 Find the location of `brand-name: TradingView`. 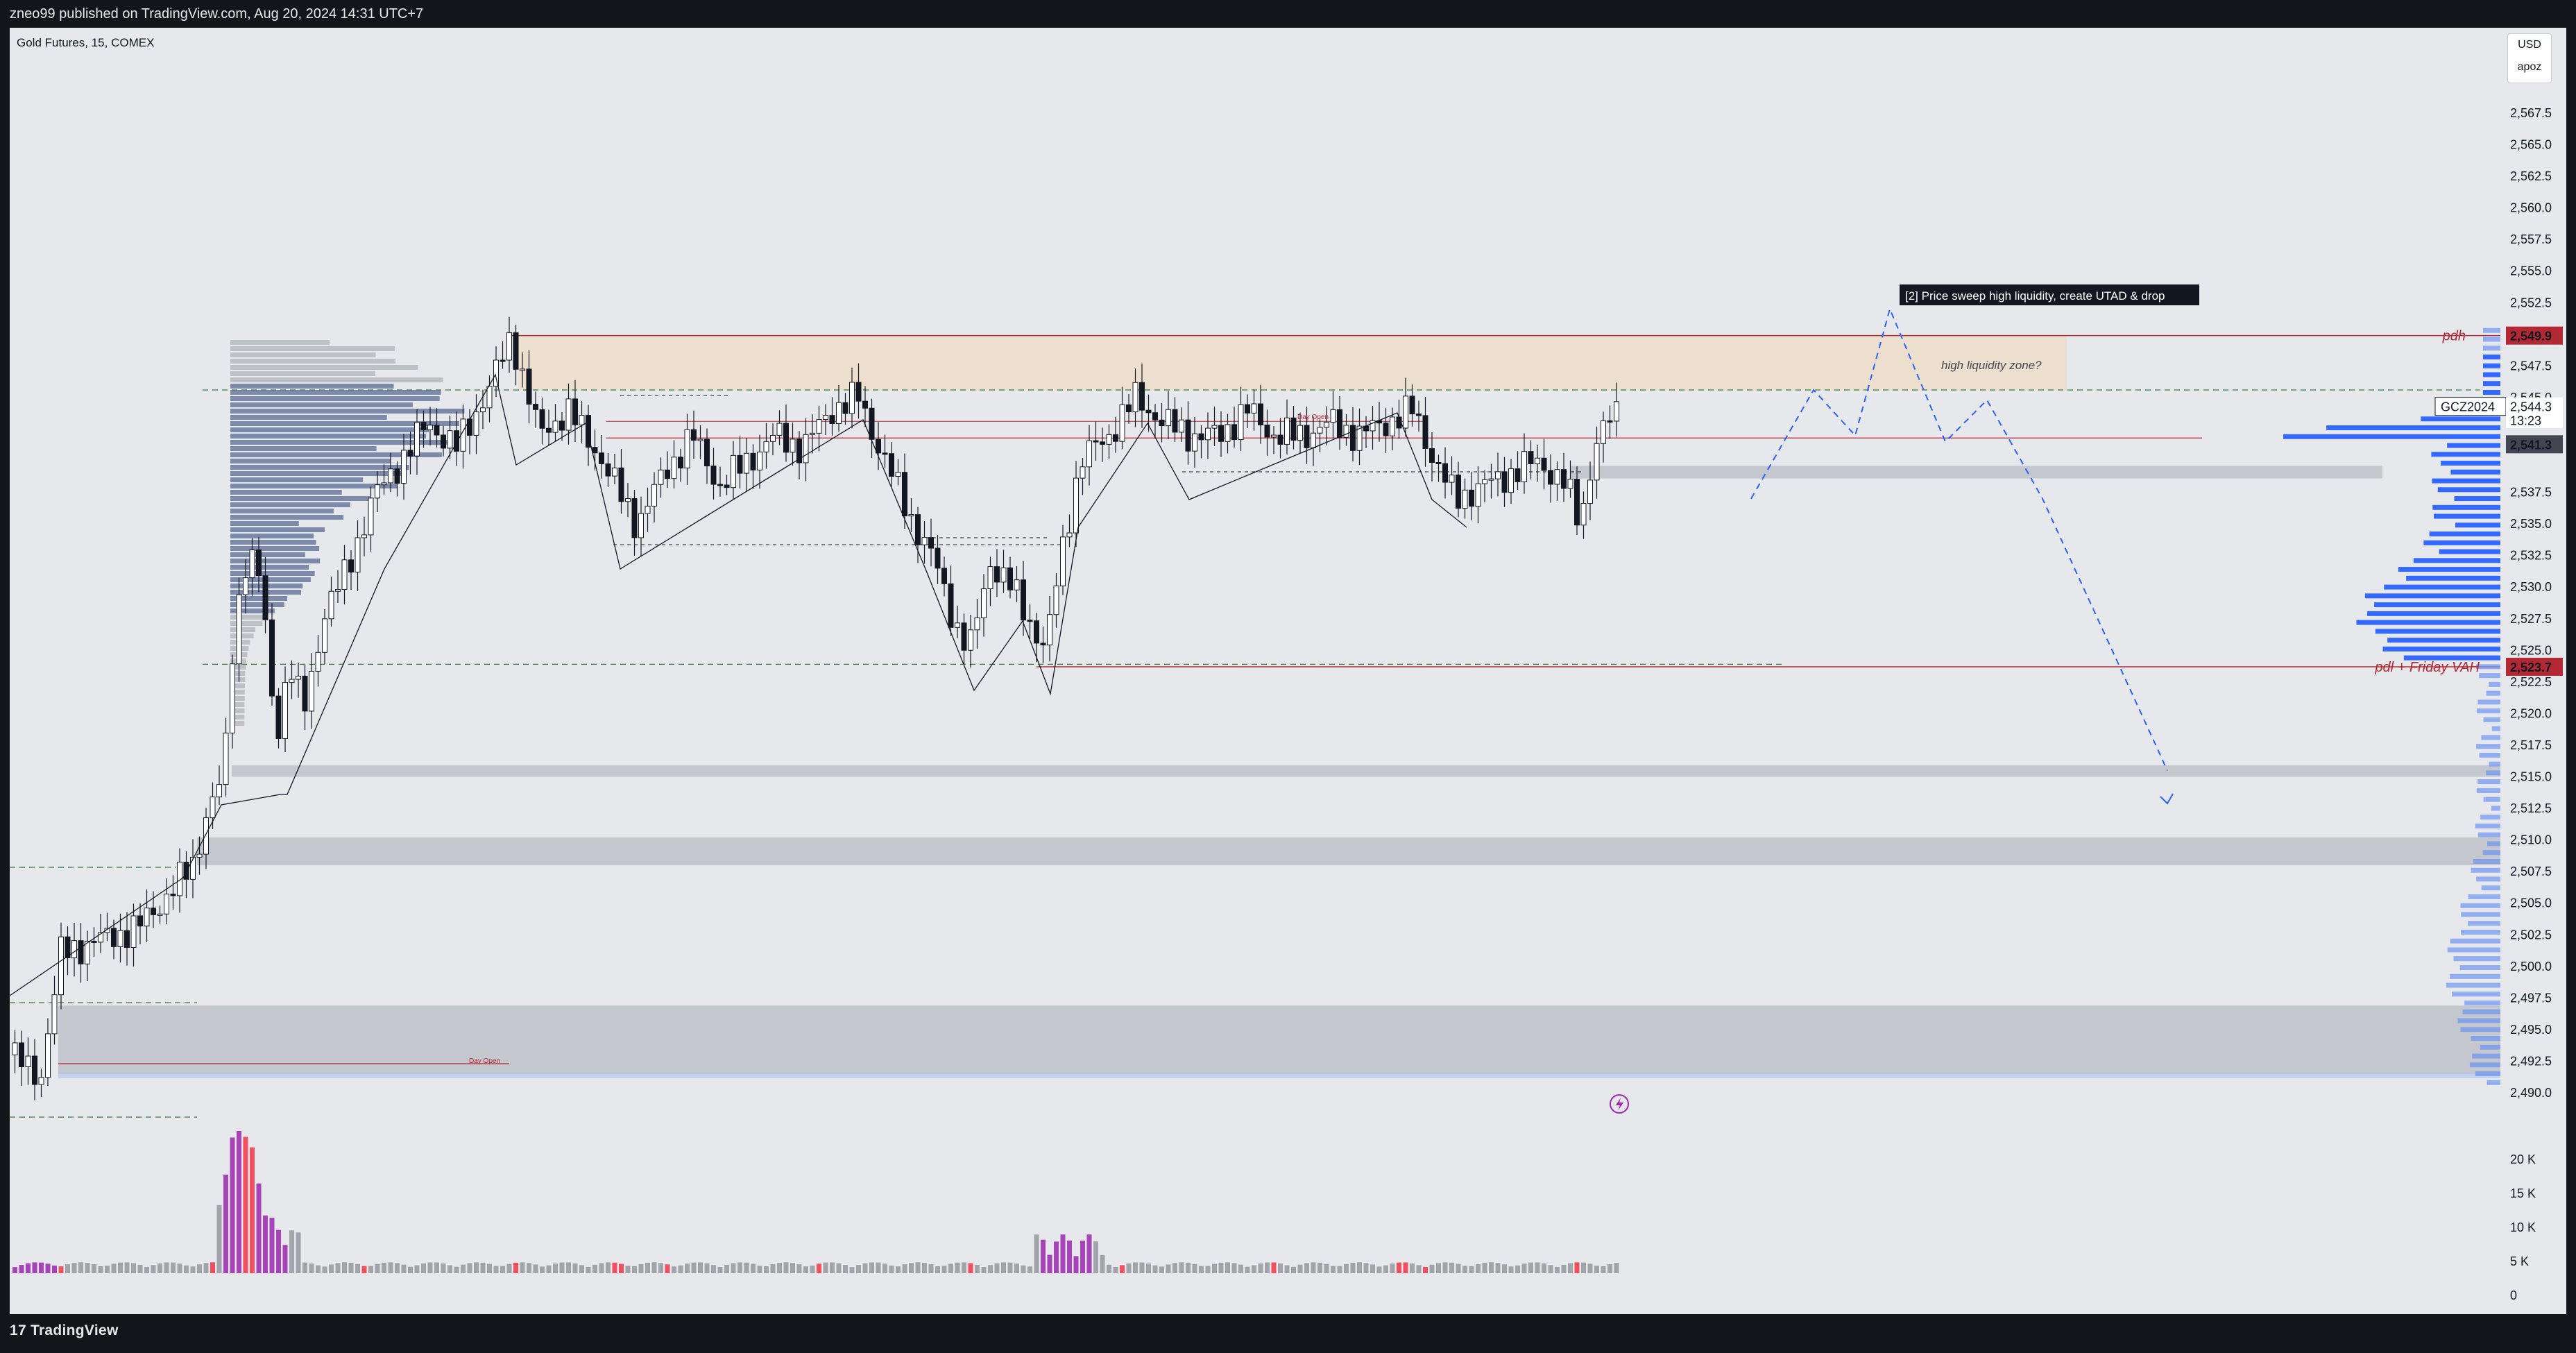

brand-name: TradingView is located at coordinates (74, 1330).